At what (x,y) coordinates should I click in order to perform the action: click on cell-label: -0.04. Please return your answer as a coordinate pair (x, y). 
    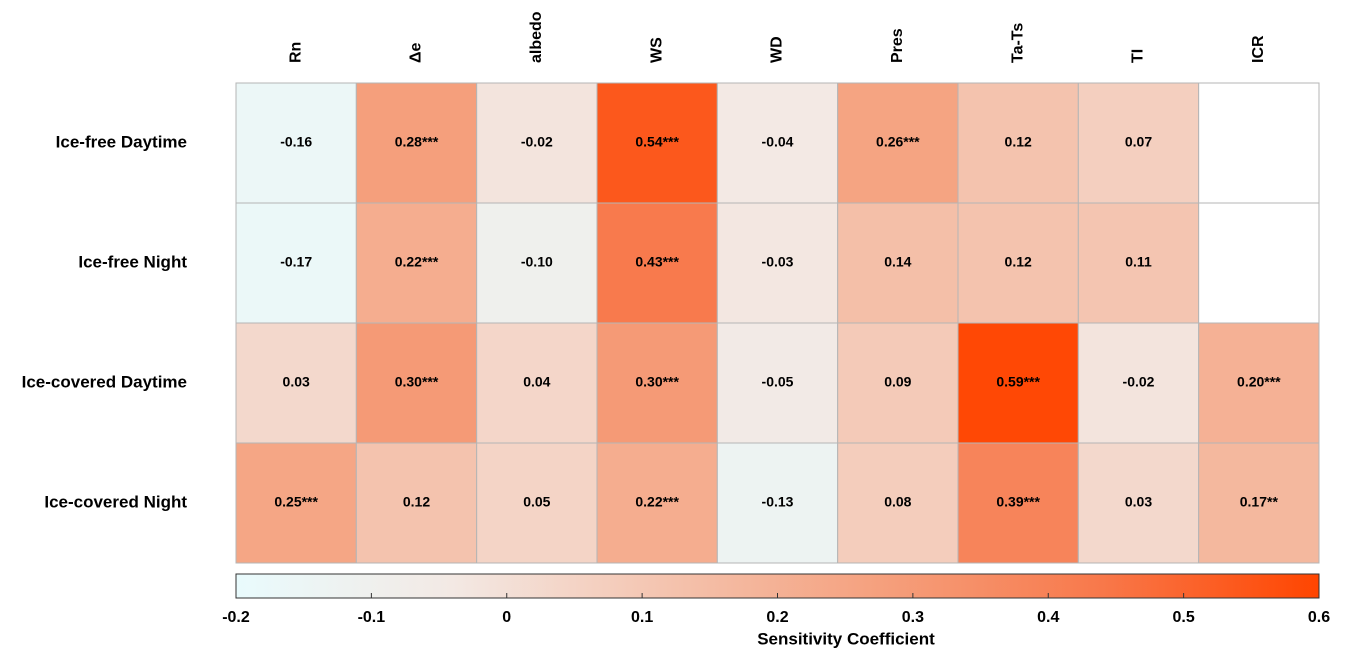
    Looking at the image, I should click on (778, 142).